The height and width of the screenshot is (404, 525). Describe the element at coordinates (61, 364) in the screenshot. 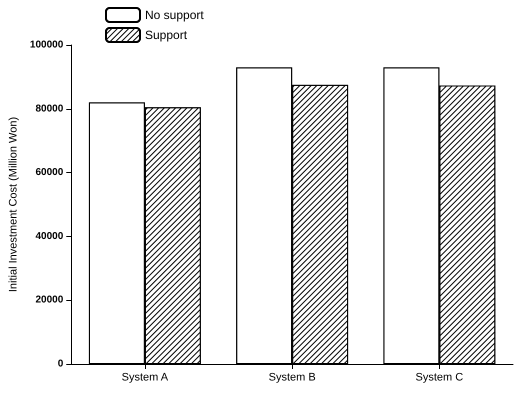

I see `y-tick-label: 0` at that location.